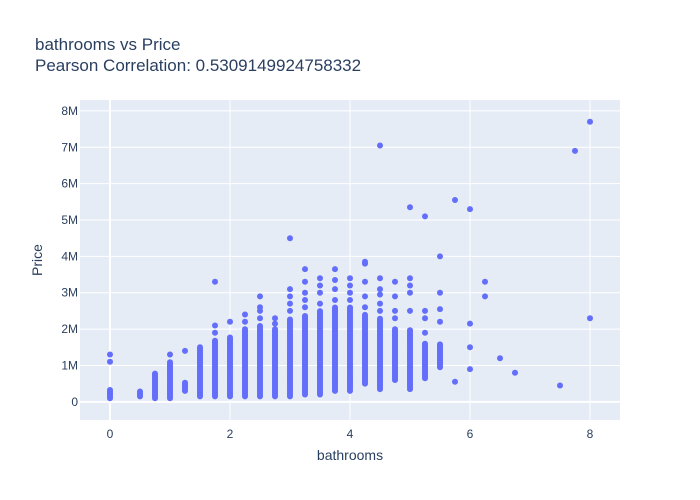 This screenshot has width=700, height=500. Describe the element at coordinates (69, 293) in the screenshot. I see `y-tick-label: 3M` at that location.